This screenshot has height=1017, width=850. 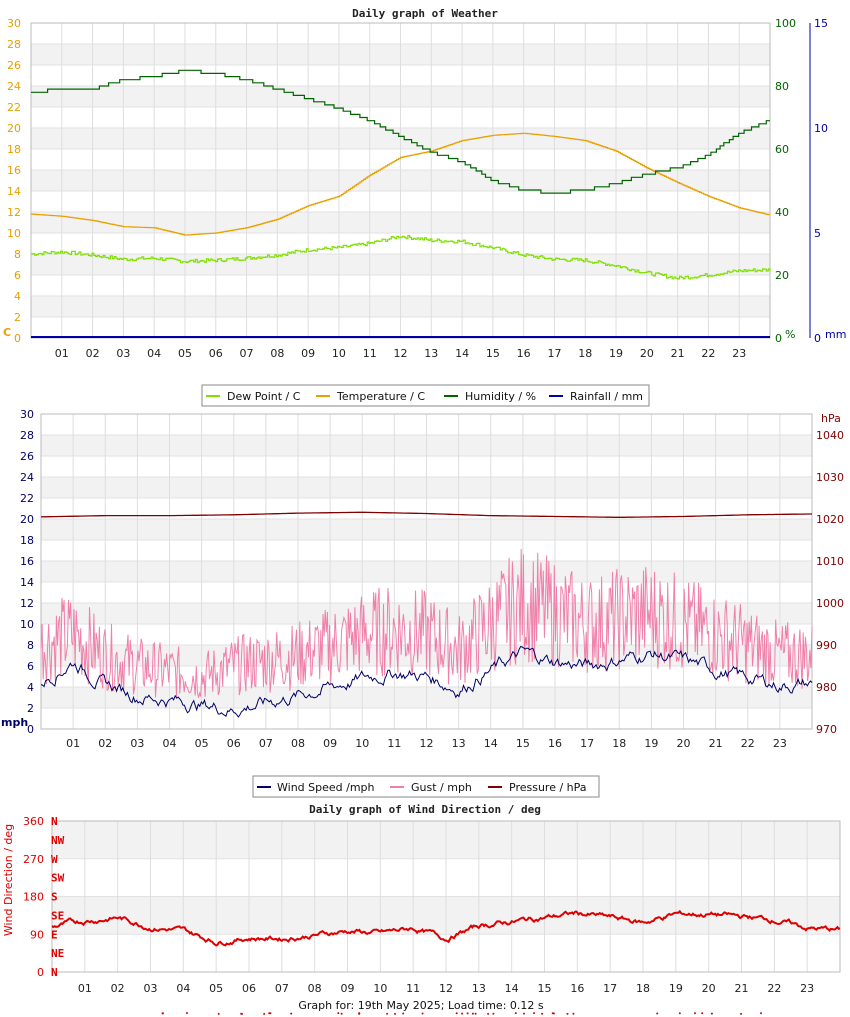 What do you see at coordinates (782, 149) in the screenshot?
I see `right-tick-label: 60` at bounding box center [782, 149].